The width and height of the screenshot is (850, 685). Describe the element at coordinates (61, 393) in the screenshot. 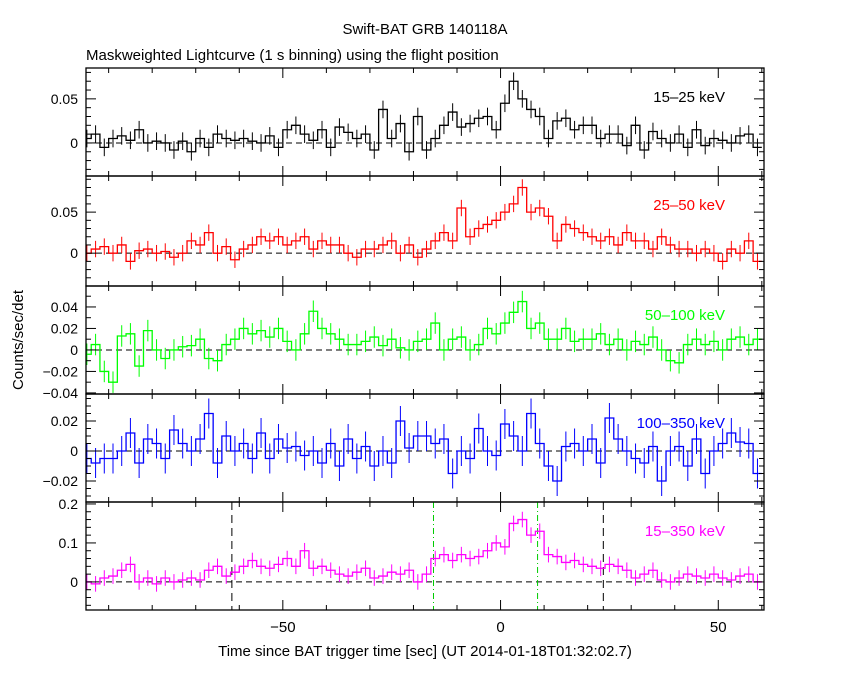

I see `y-tick-label: −0.04` at that location.